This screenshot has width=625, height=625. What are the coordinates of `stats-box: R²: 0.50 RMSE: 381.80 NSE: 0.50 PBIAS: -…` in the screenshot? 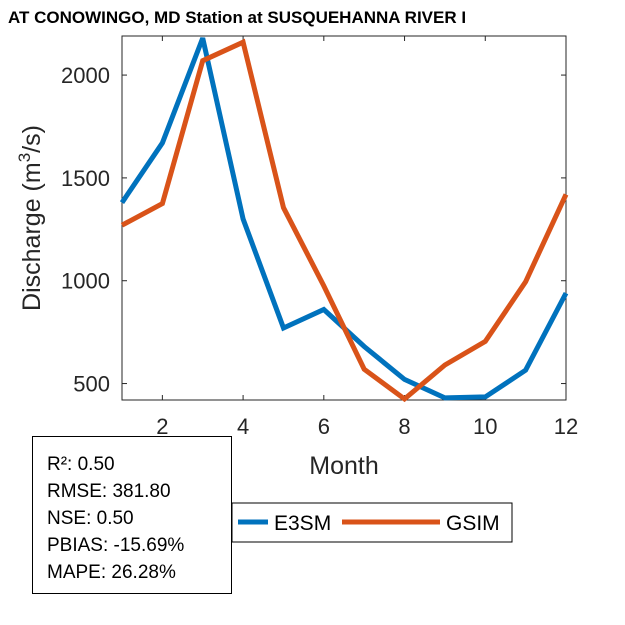 It's located at (132, 515).